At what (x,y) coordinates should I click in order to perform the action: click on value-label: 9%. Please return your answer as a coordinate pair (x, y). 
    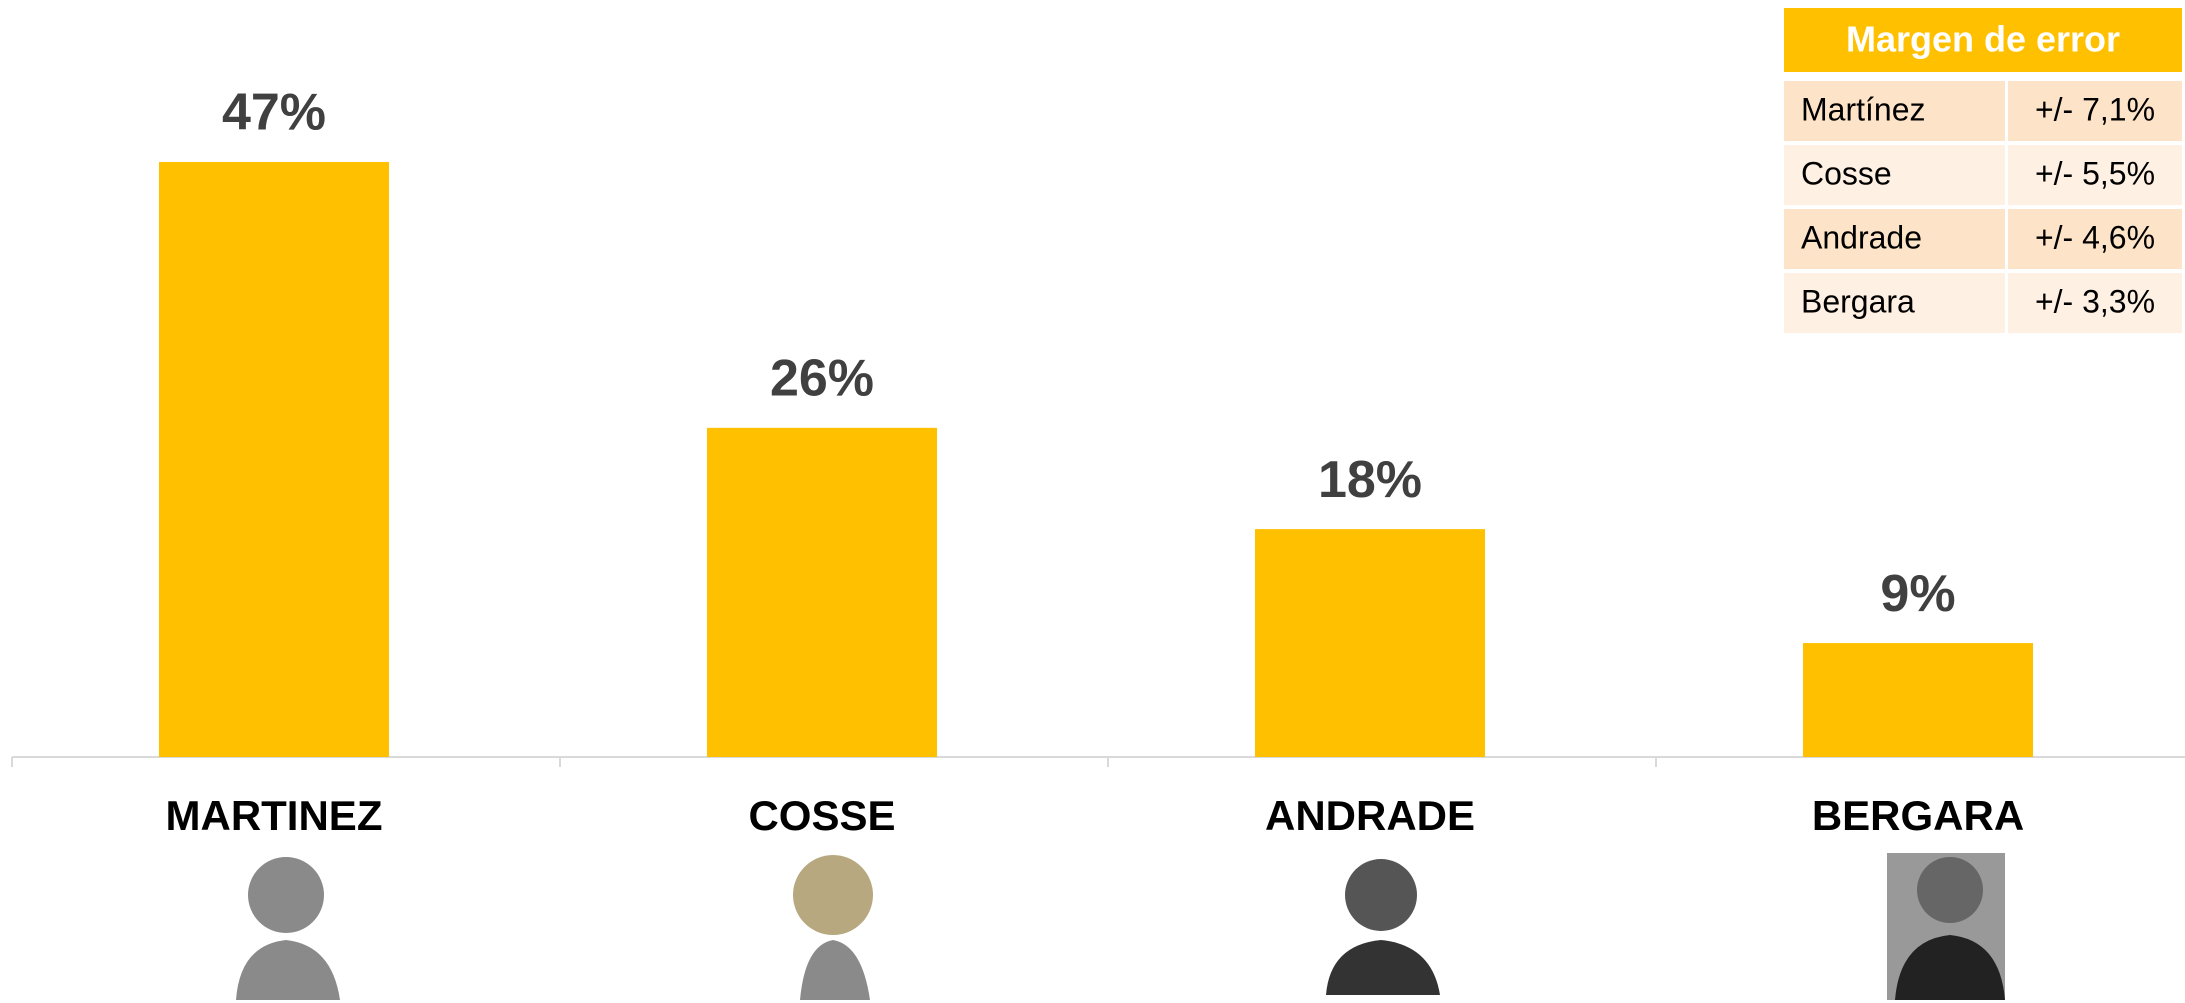
    Looking at the image, I should click on (1917, 594).